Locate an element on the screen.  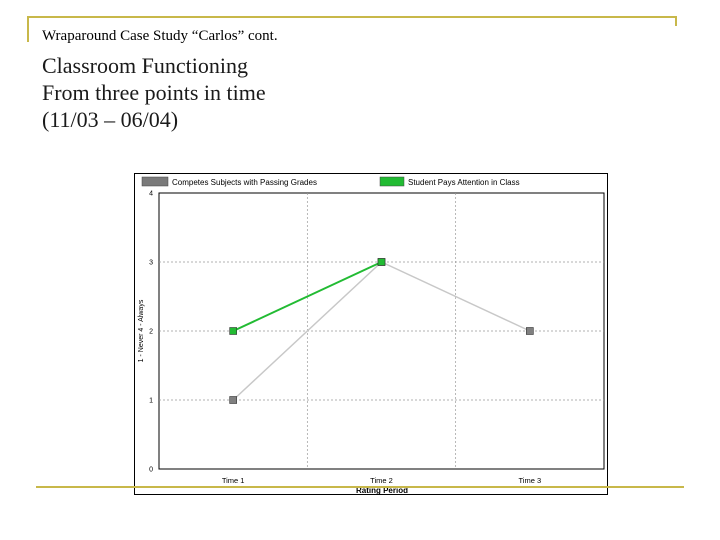
decorative-bottom-rule is located at coordinates (360, 487).